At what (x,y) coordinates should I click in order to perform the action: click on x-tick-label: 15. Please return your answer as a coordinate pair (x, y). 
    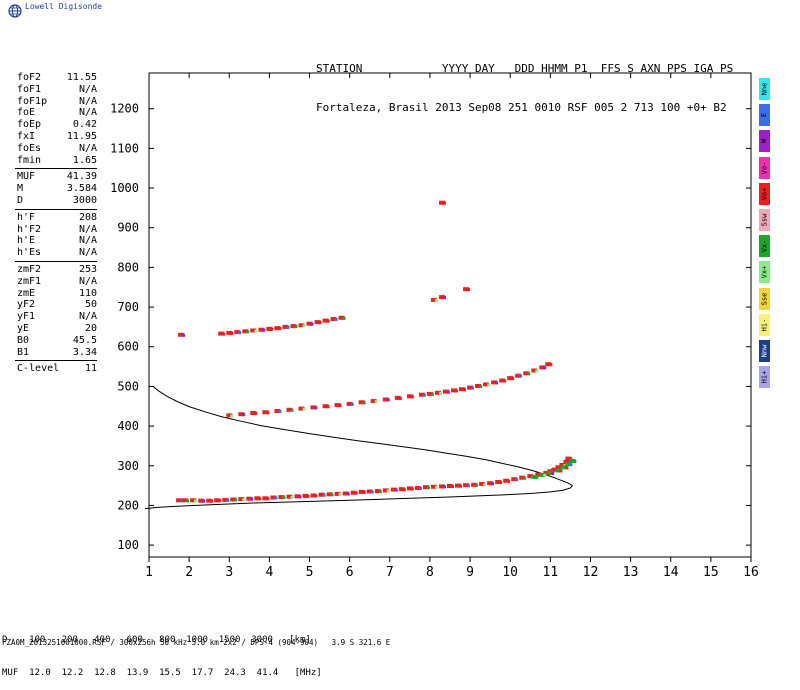
    Looking at the image, I should click on (711, 572).